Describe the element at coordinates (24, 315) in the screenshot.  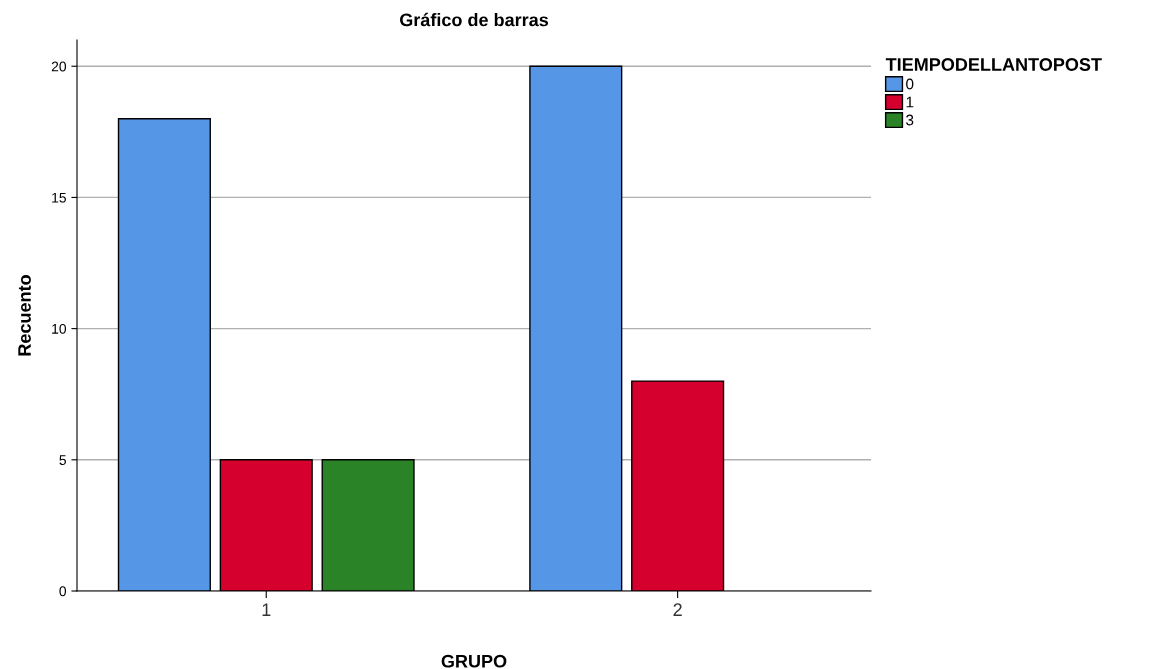
I see `y-axis-title: Recuento` at that location.